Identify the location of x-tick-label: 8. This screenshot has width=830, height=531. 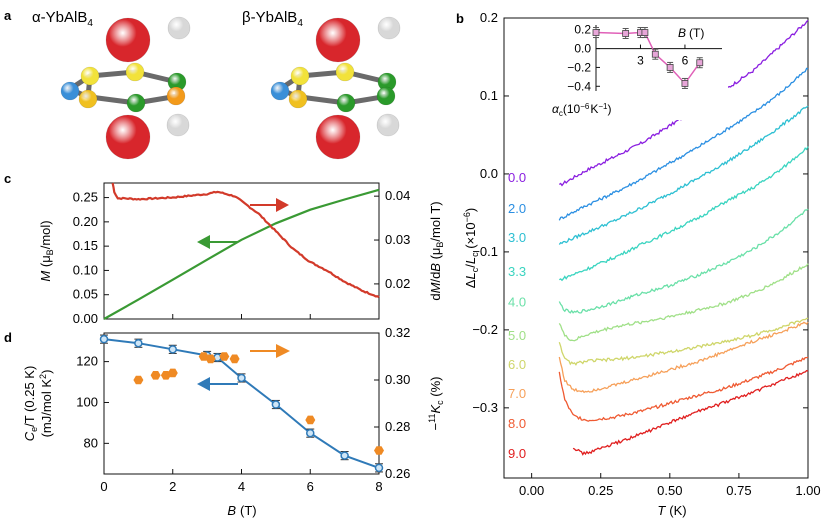
(378, 486).